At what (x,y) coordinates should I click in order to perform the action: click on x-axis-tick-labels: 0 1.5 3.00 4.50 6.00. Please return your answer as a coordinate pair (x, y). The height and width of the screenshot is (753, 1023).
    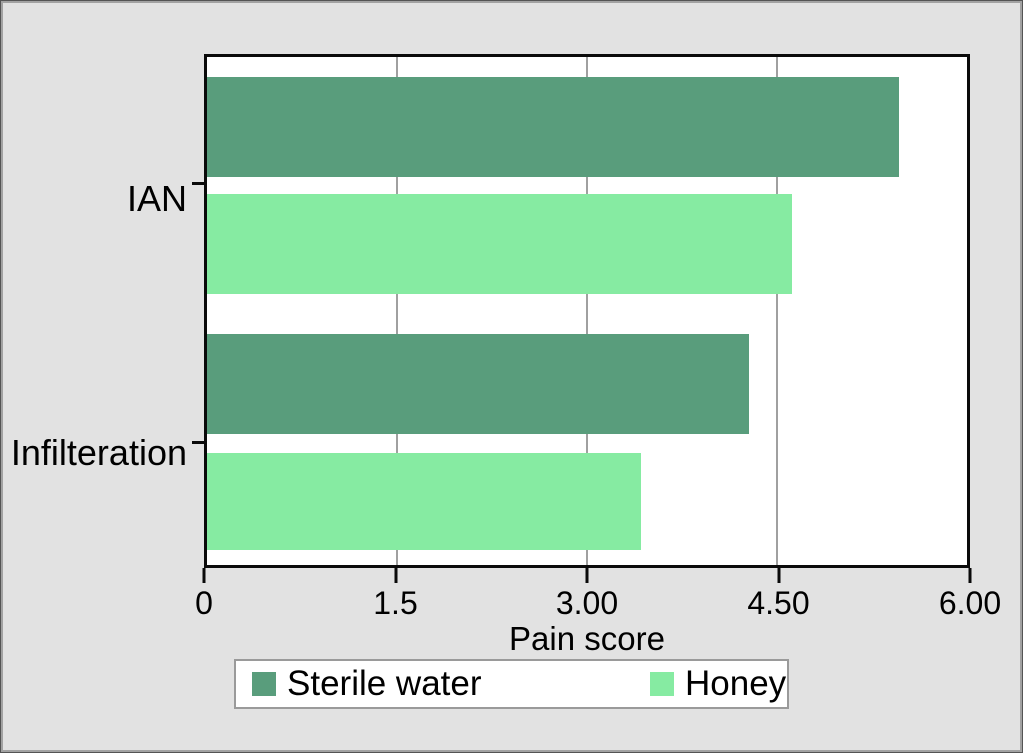
    Looking at the image, I should click on (598, 604).